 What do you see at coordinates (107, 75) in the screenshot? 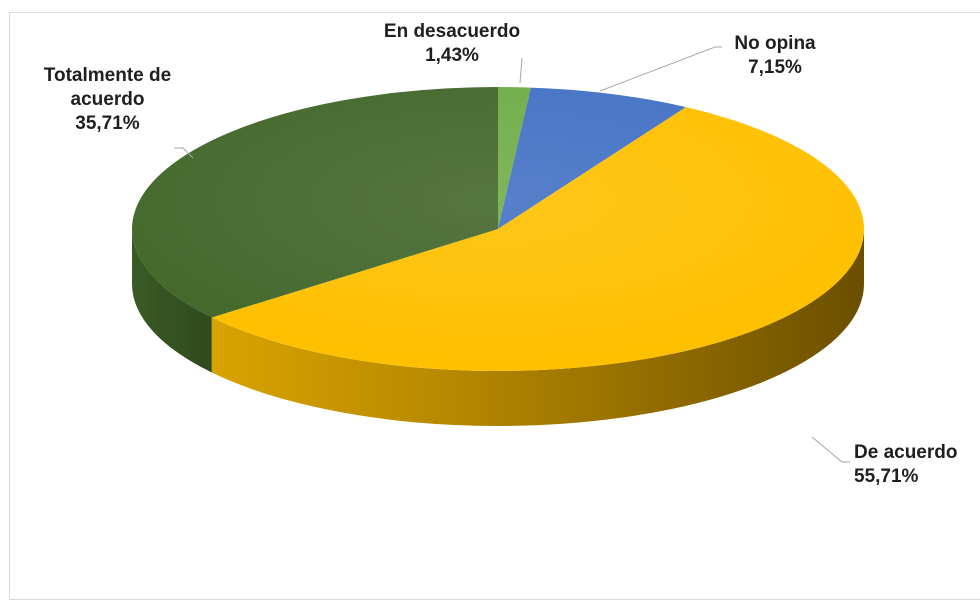
I see `data-label-category: Totalmente de` at bounding box center [107, 75].